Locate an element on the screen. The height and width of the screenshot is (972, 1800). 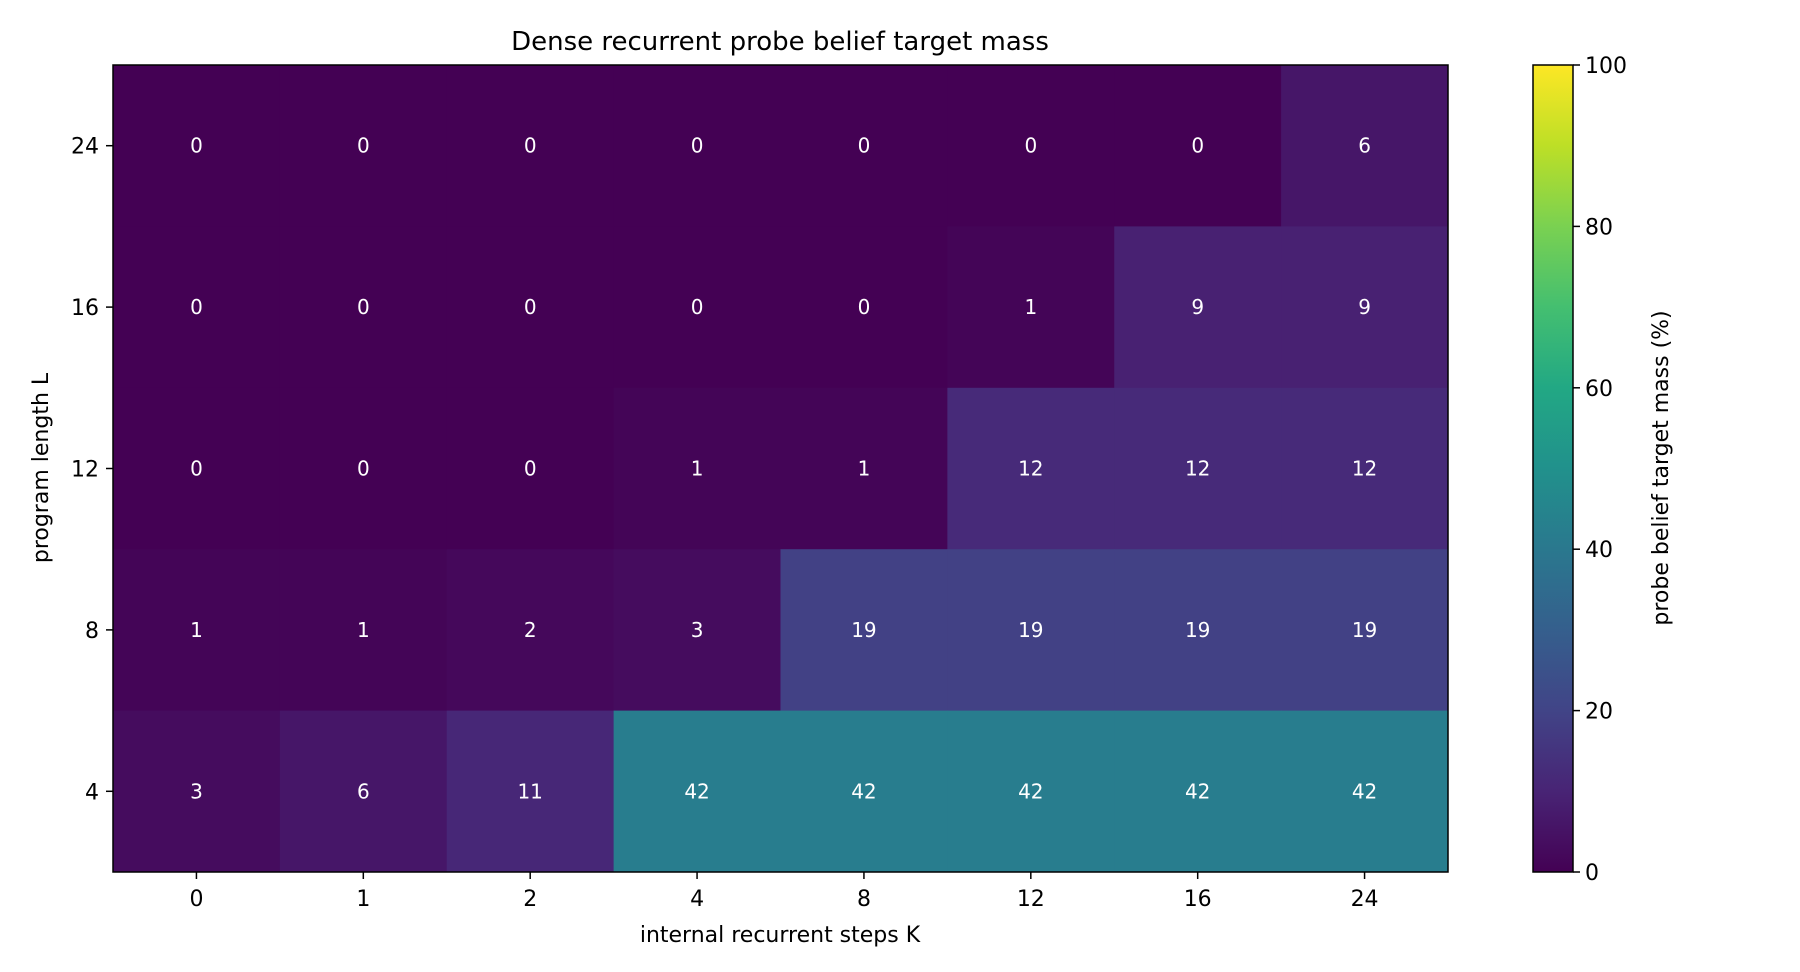
colorbar is located at coordinates (1553, 468).